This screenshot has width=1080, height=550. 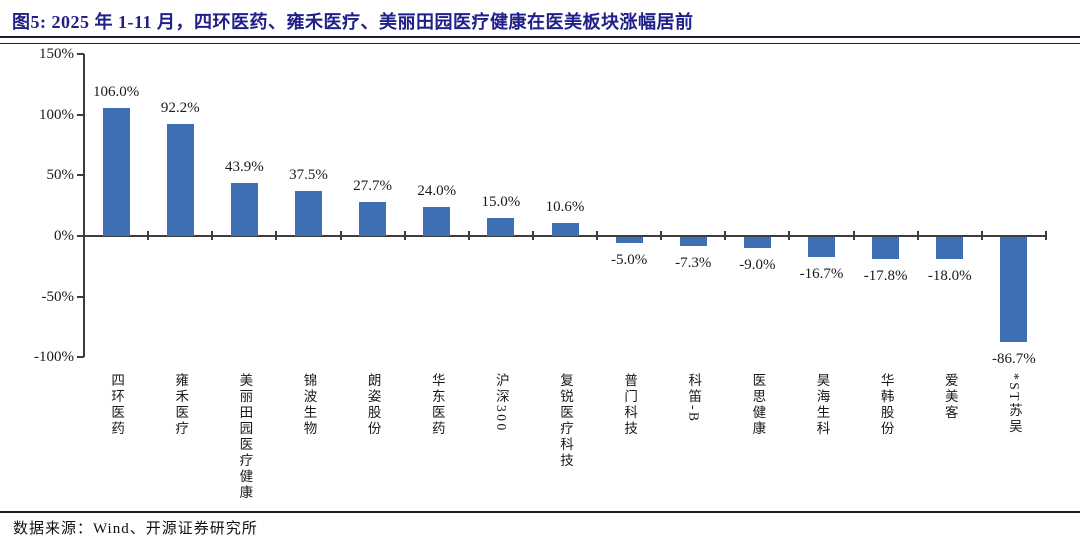 What do you see at coordinates (501, 403) in the screenshot?
I see `category-label: 沪深300` at bounding box center [501, 403].